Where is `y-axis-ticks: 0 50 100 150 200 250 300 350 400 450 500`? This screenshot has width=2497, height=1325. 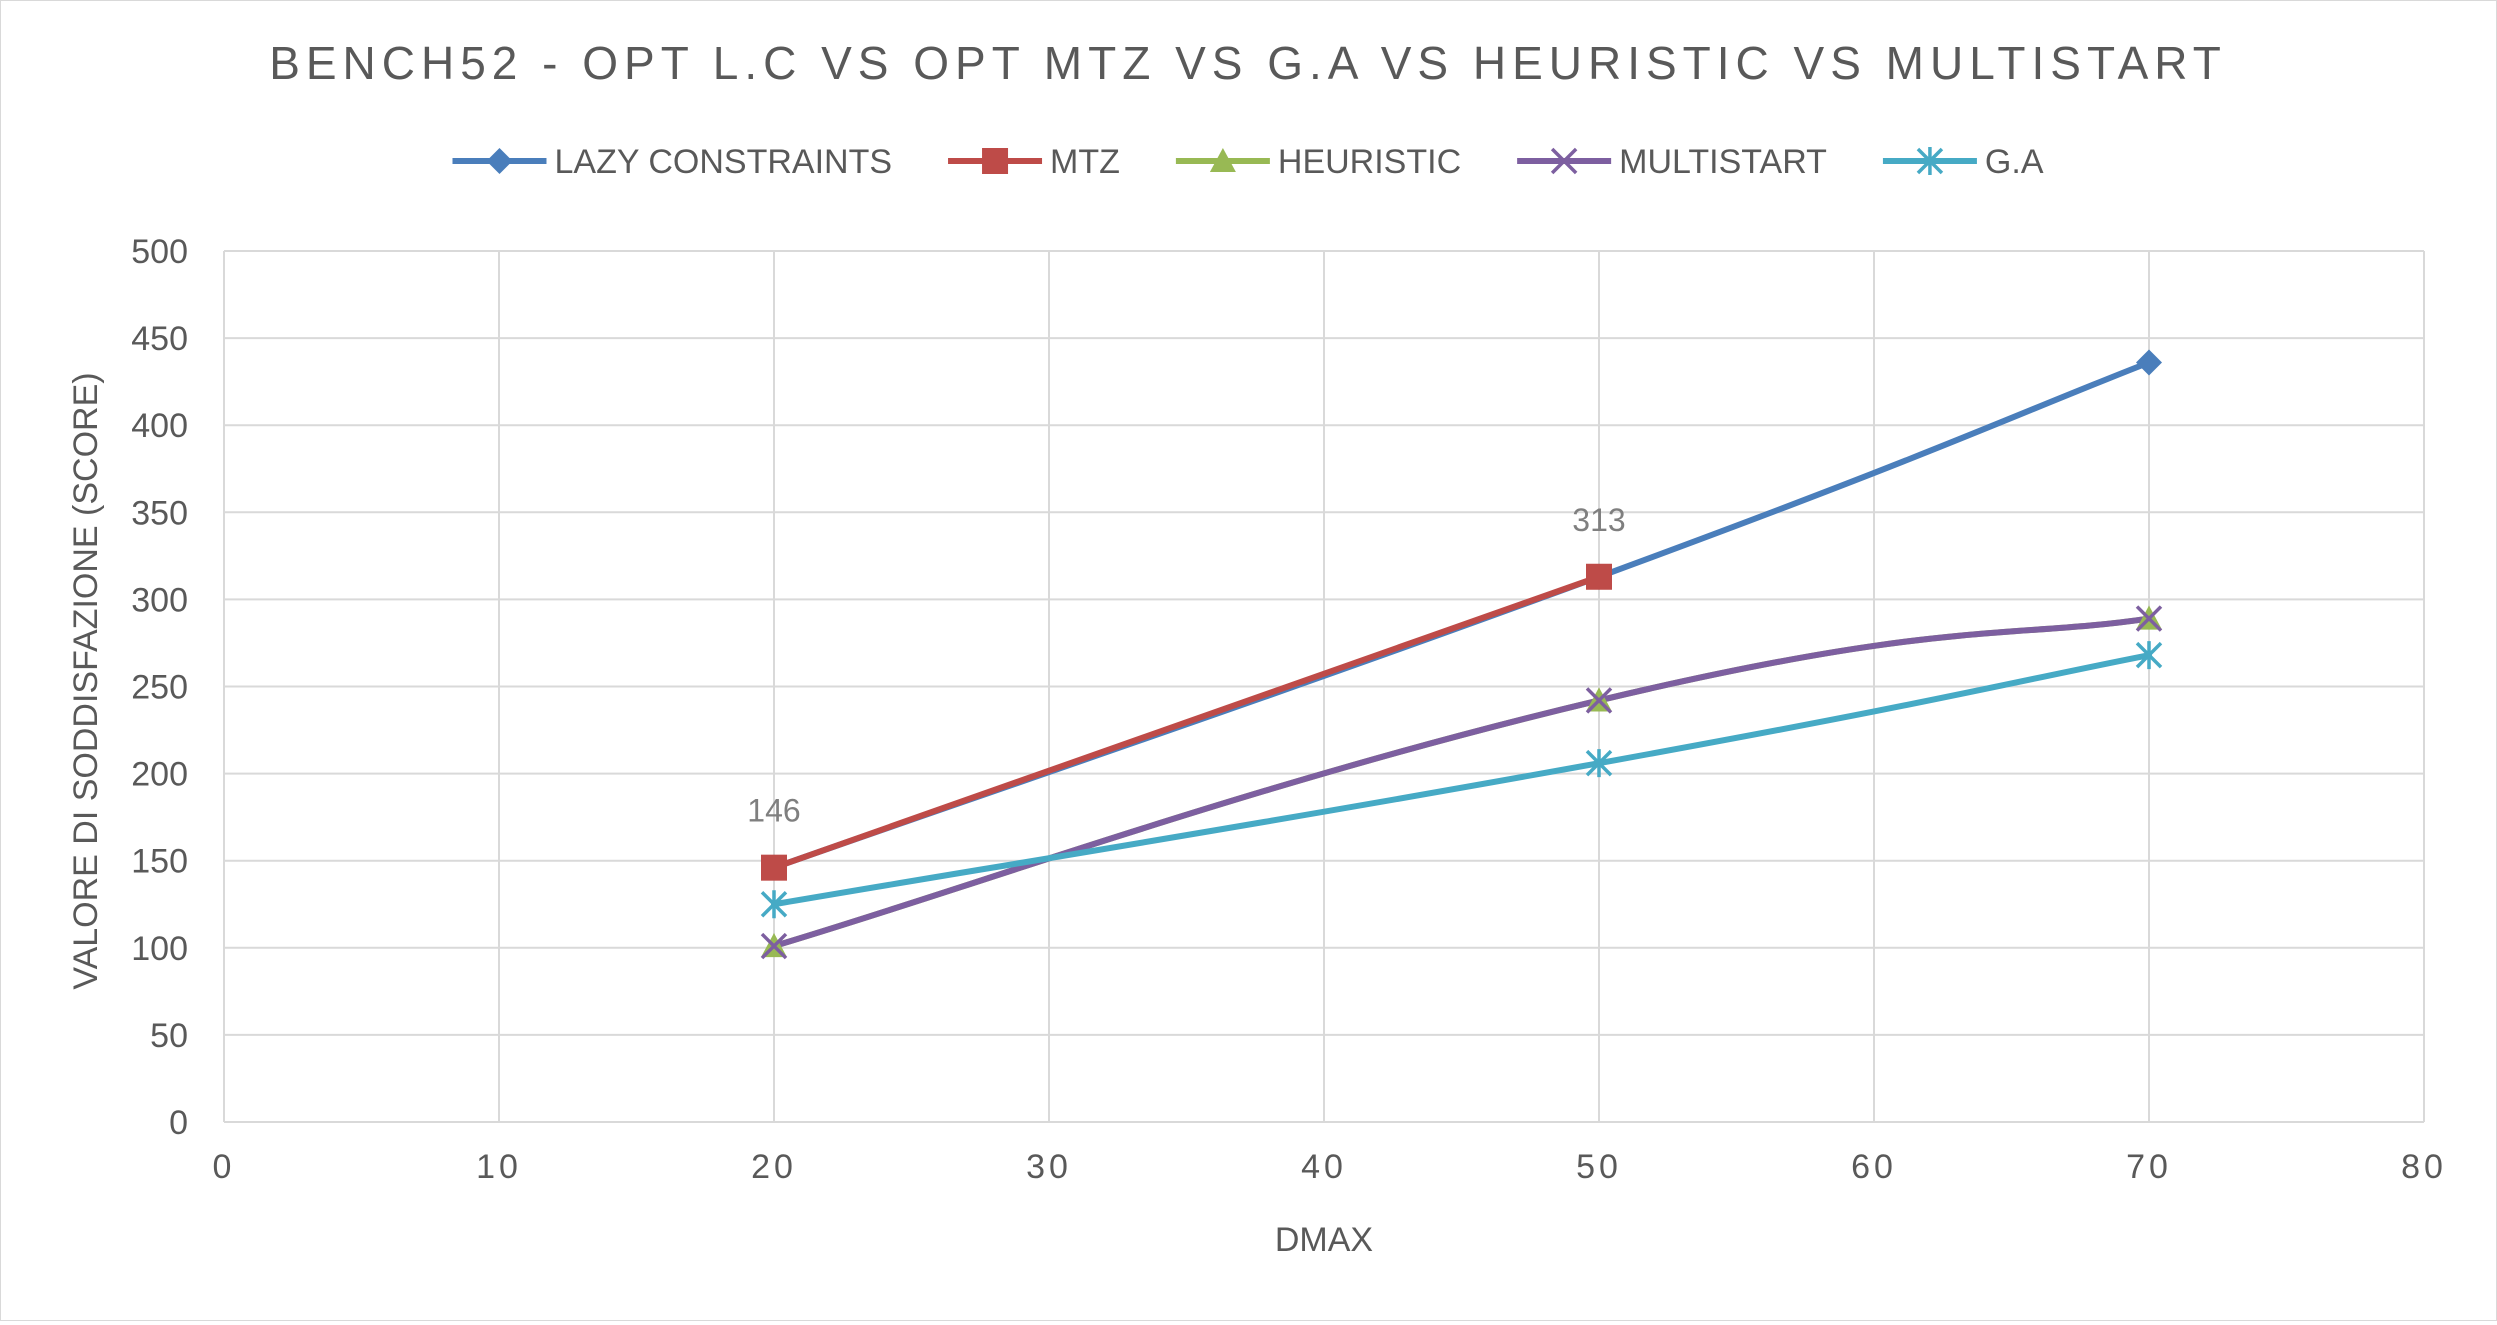 y-axis-ticks: 0 50 100 150 200 250 300 350 400 450 500 is located at coordinates (159, 687).